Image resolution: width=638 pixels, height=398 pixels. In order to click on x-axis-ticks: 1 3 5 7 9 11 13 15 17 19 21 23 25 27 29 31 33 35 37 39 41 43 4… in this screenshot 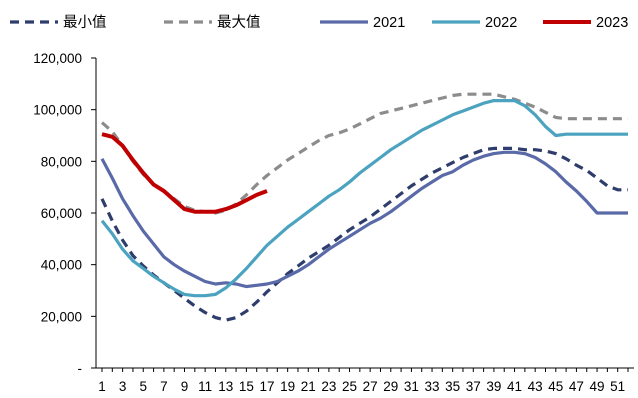, I will do `click(363, 381)`.